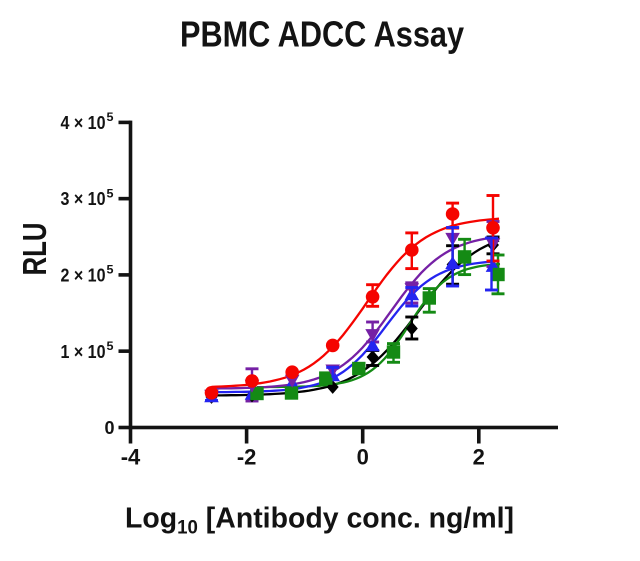  I want to click on svg-text: -4, so click(131, 457).